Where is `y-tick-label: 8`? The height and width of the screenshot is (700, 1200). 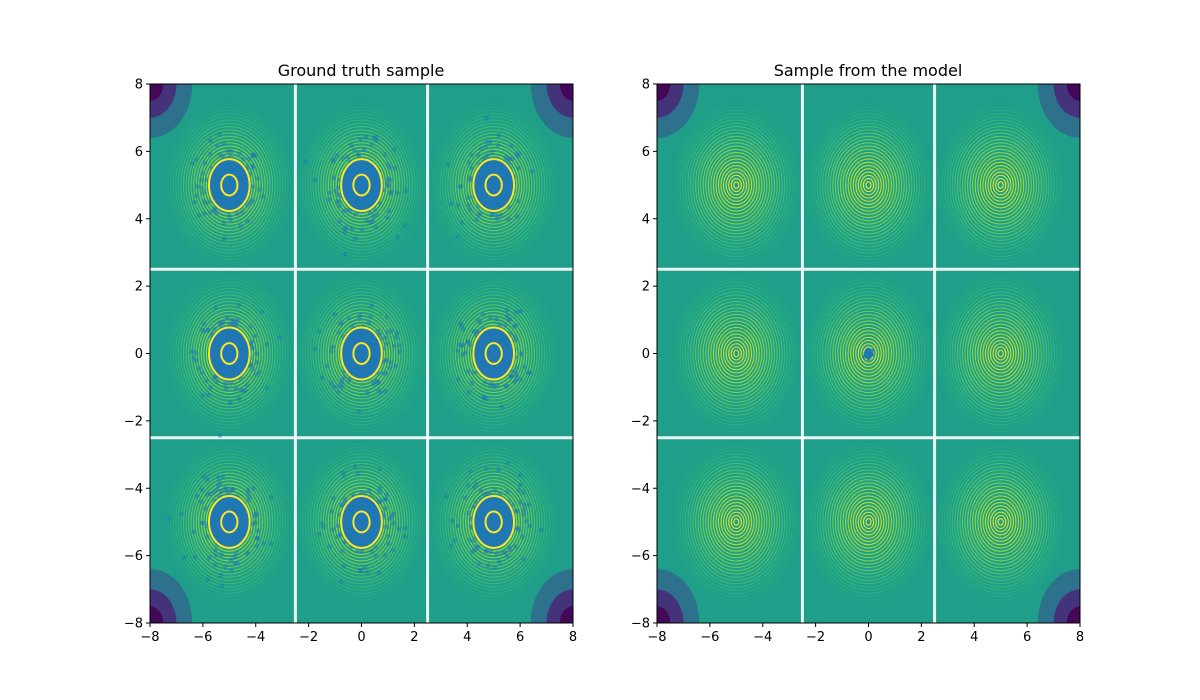 y-tick-label: 8 is located at coordinates (646, 85).